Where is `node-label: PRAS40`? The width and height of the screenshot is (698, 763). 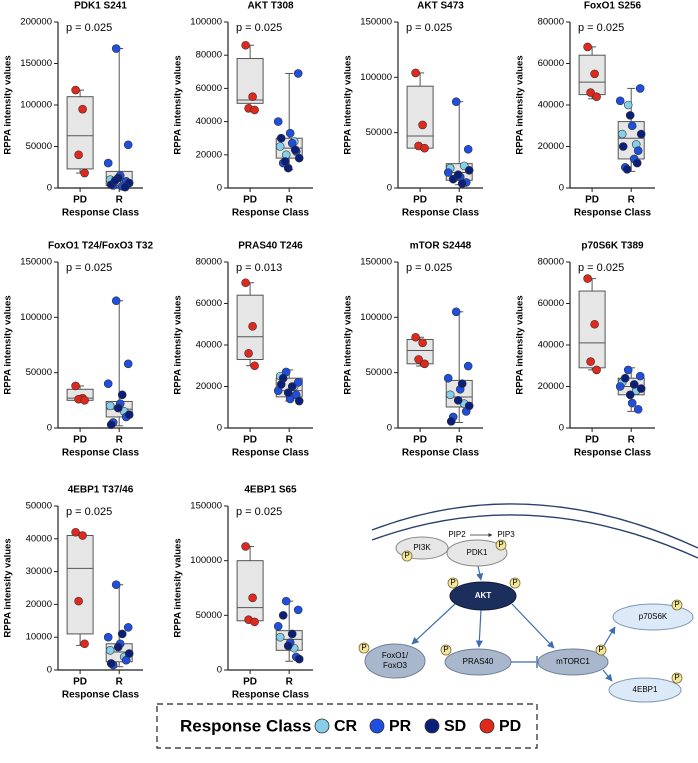
node-label: PRAS40 is located at coordinates (478, 661).